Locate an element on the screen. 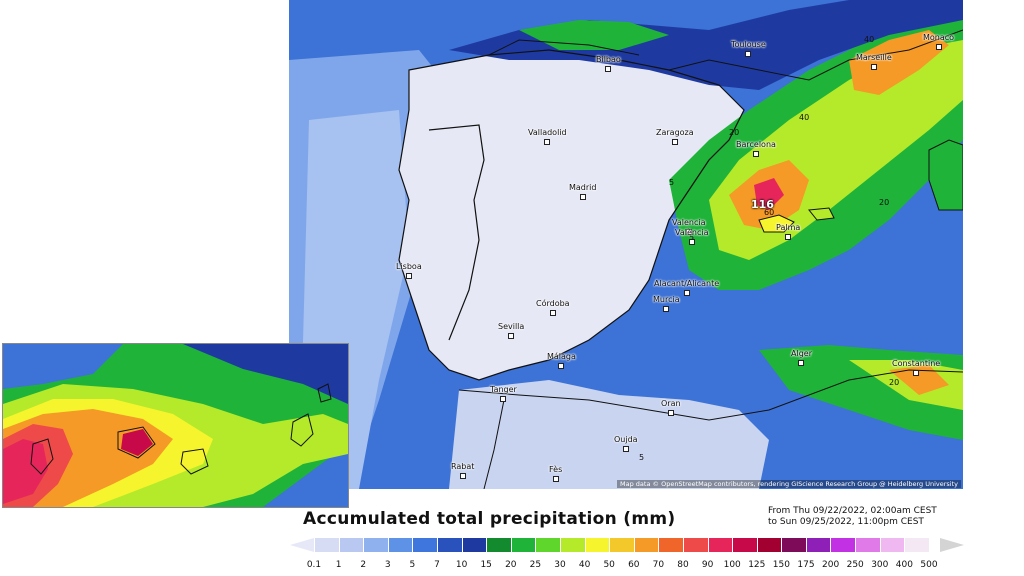  legend-tick-label: 50 is located at coordinates (609, 565).